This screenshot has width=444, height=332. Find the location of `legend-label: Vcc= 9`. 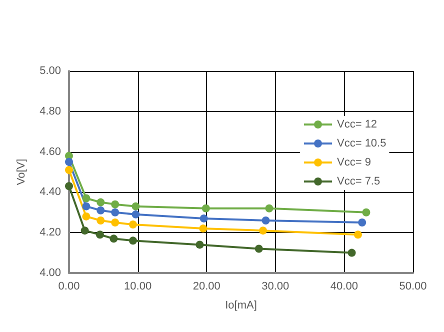

legend-label: Vcc= 9 is located at coordinates (354, 162).